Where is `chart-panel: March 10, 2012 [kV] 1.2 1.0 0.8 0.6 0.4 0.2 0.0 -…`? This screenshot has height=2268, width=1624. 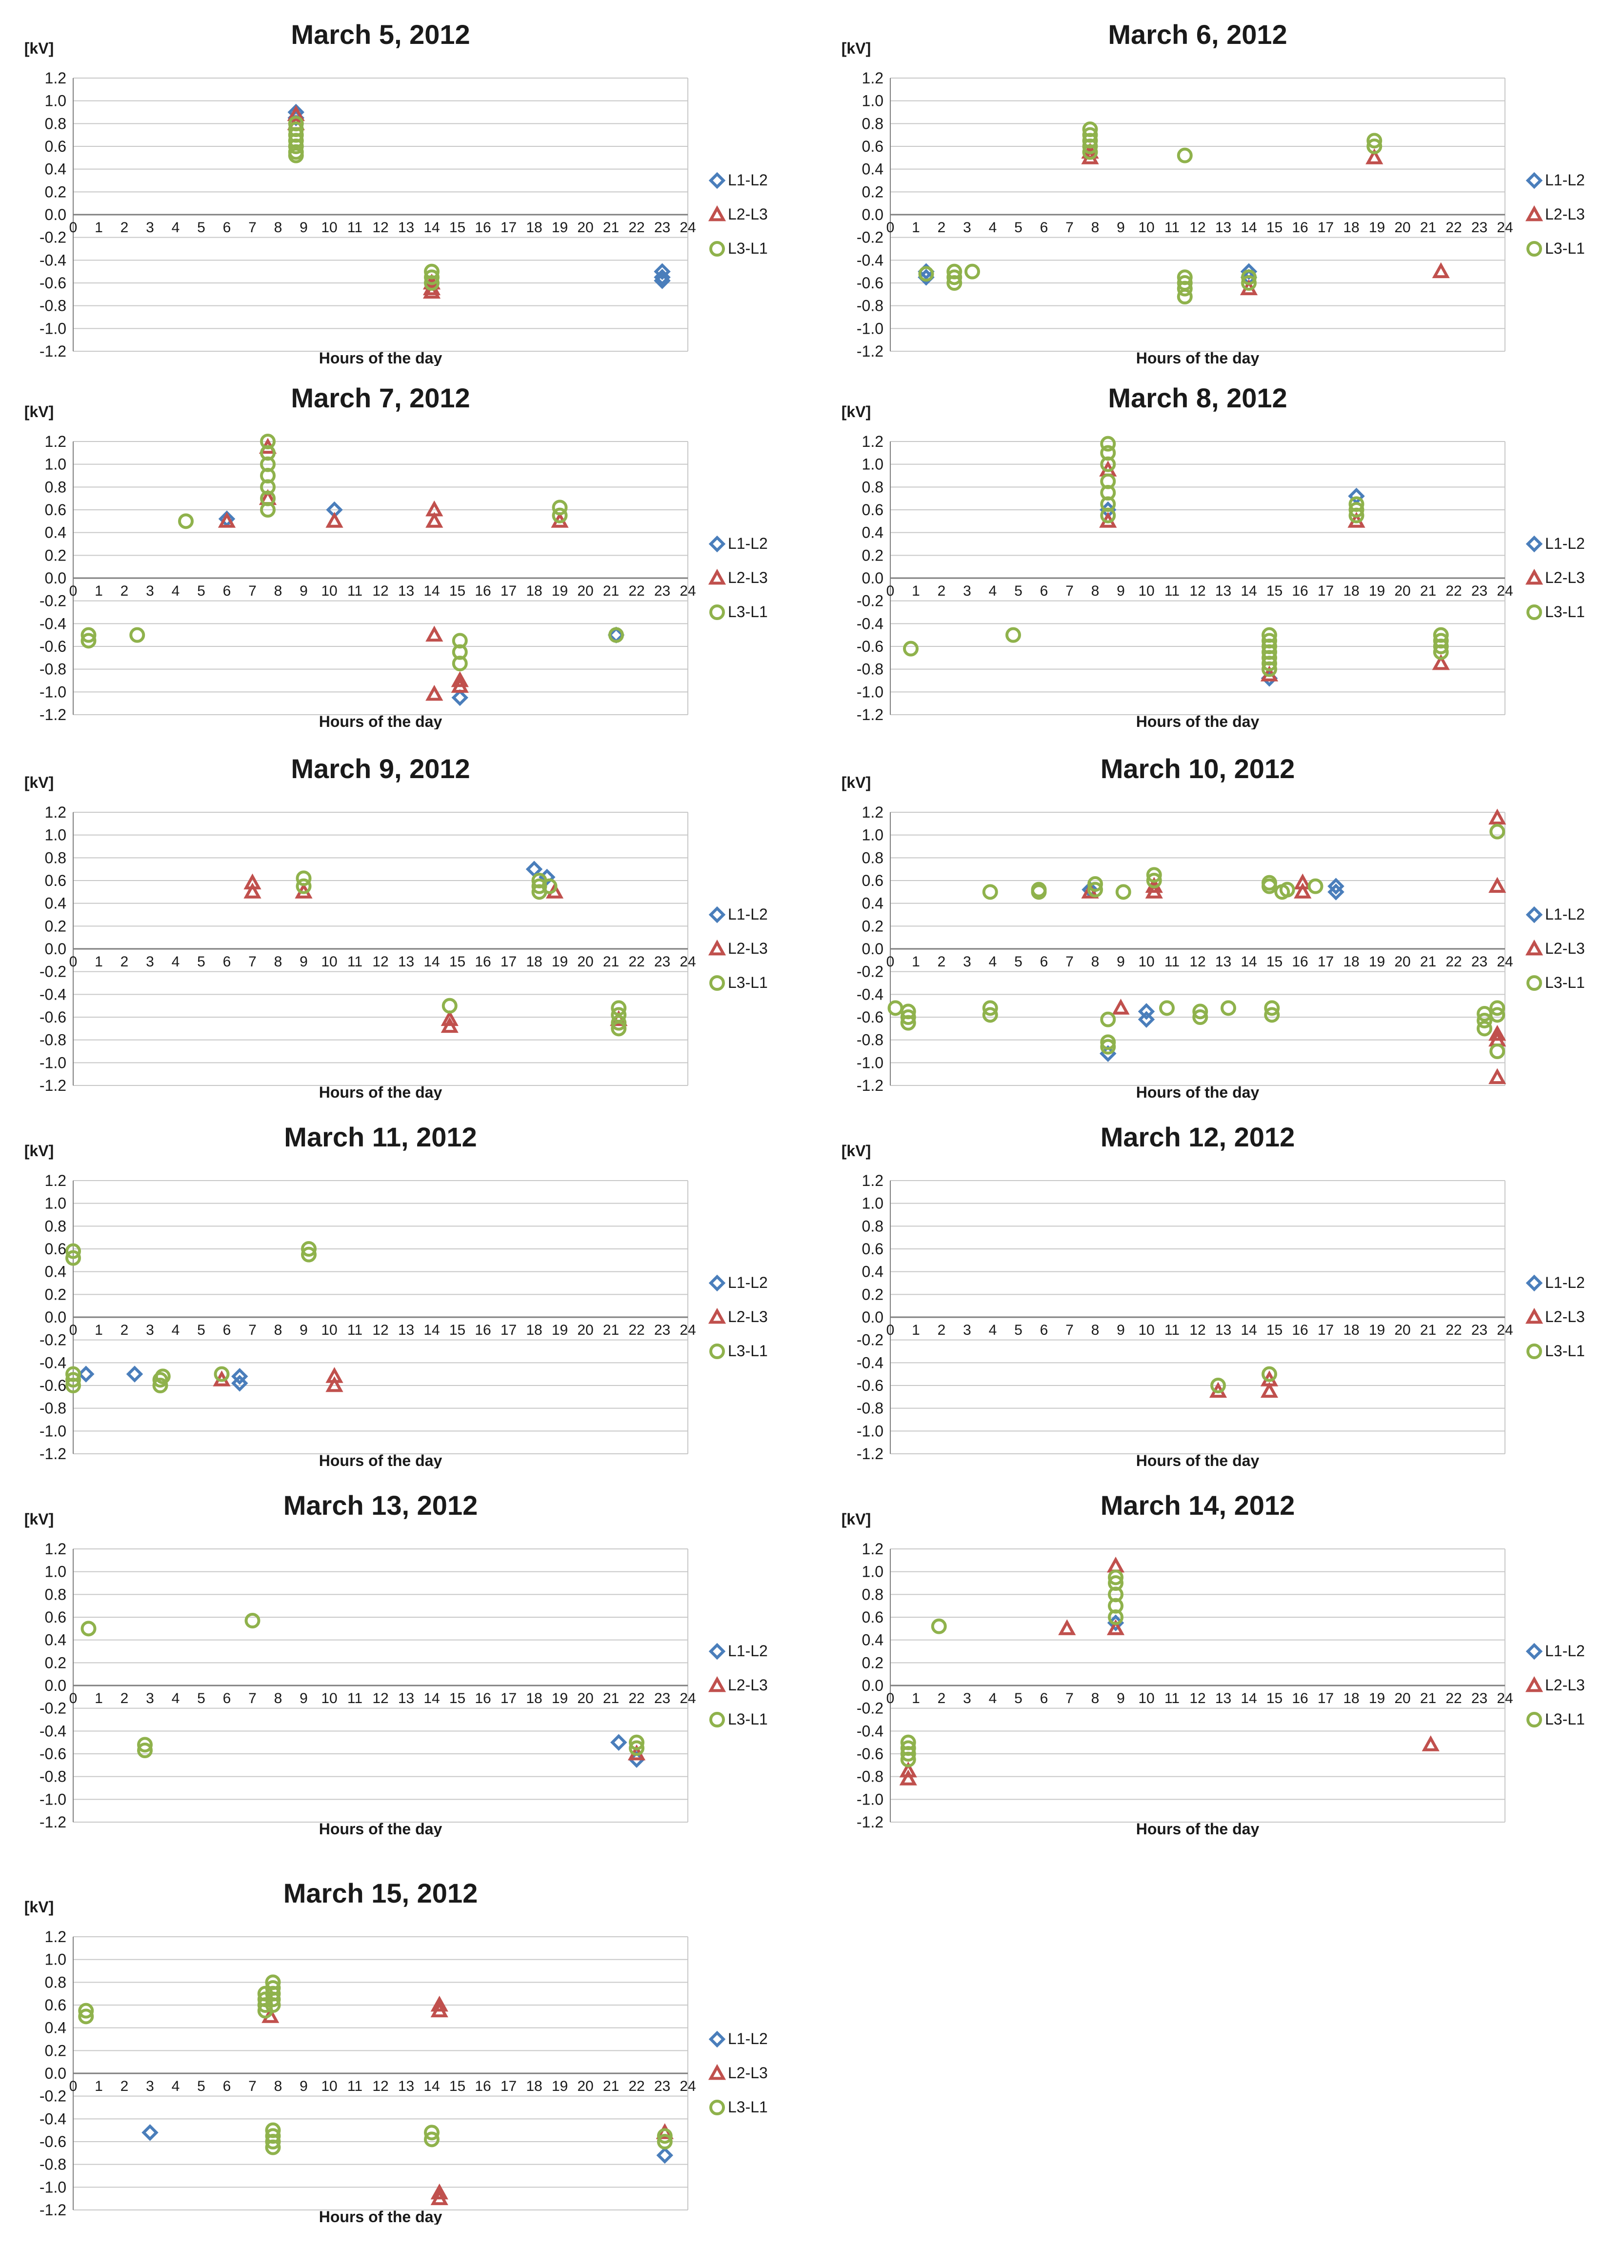
chart-panel: March 10, 2012 [kV] 1.2 1.0 0.8 0.6 0.4 0.2 0.0 -… is located at coordinates (1220, 919).